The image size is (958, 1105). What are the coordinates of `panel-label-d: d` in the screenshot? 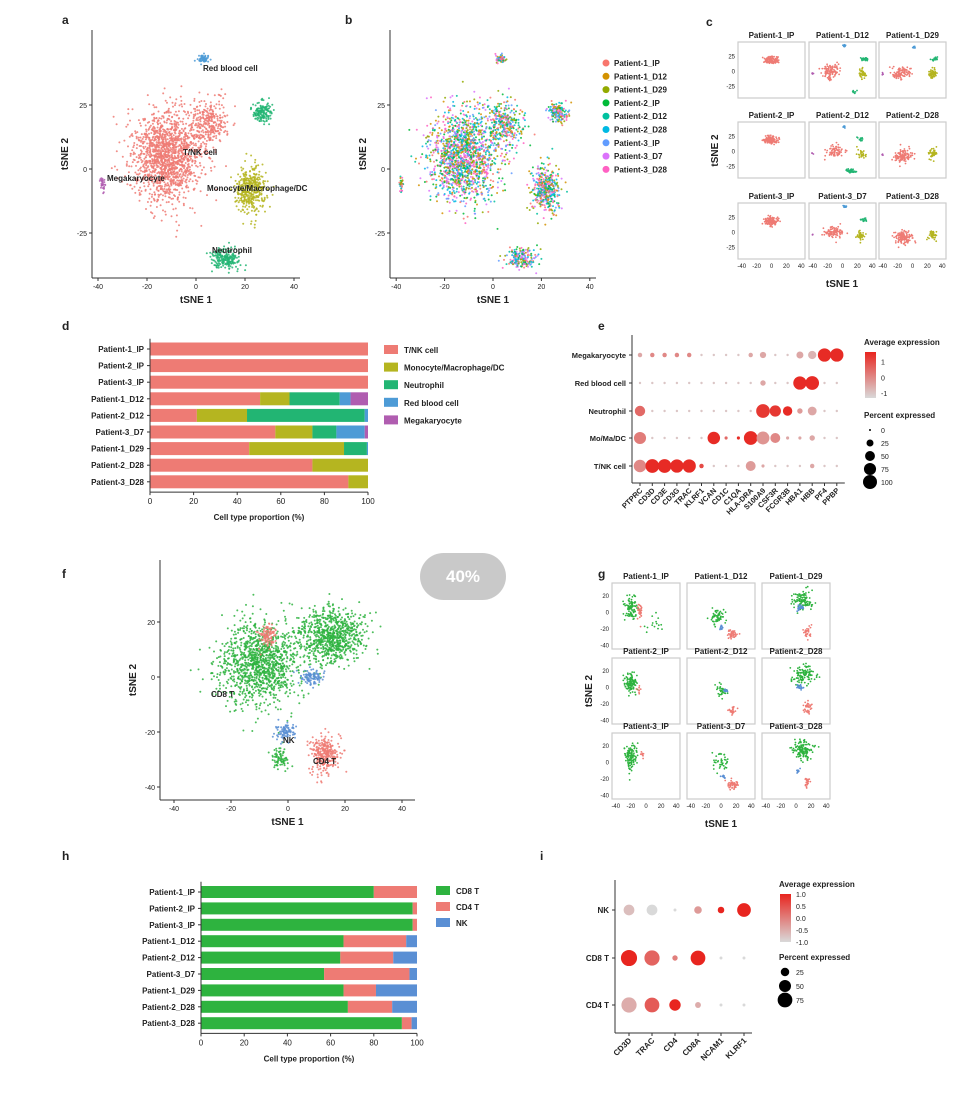 It's located at (65, 326).